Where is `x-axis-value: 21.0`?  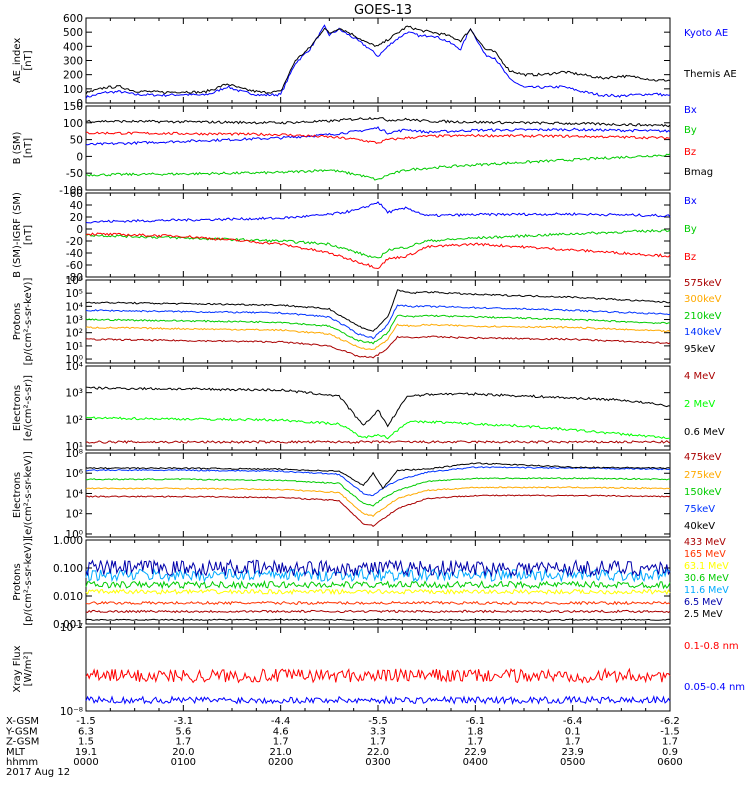 x-axis-value: 21.0 is located at coordinates (281, 752).